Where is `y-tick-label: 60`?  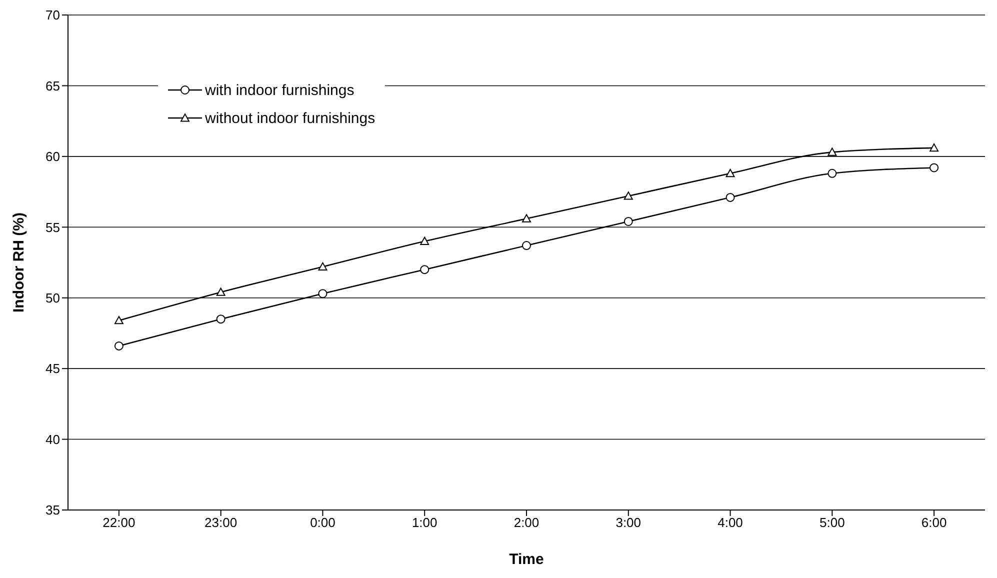 y-tick-label: 60 is located at coordinates (53, 156).